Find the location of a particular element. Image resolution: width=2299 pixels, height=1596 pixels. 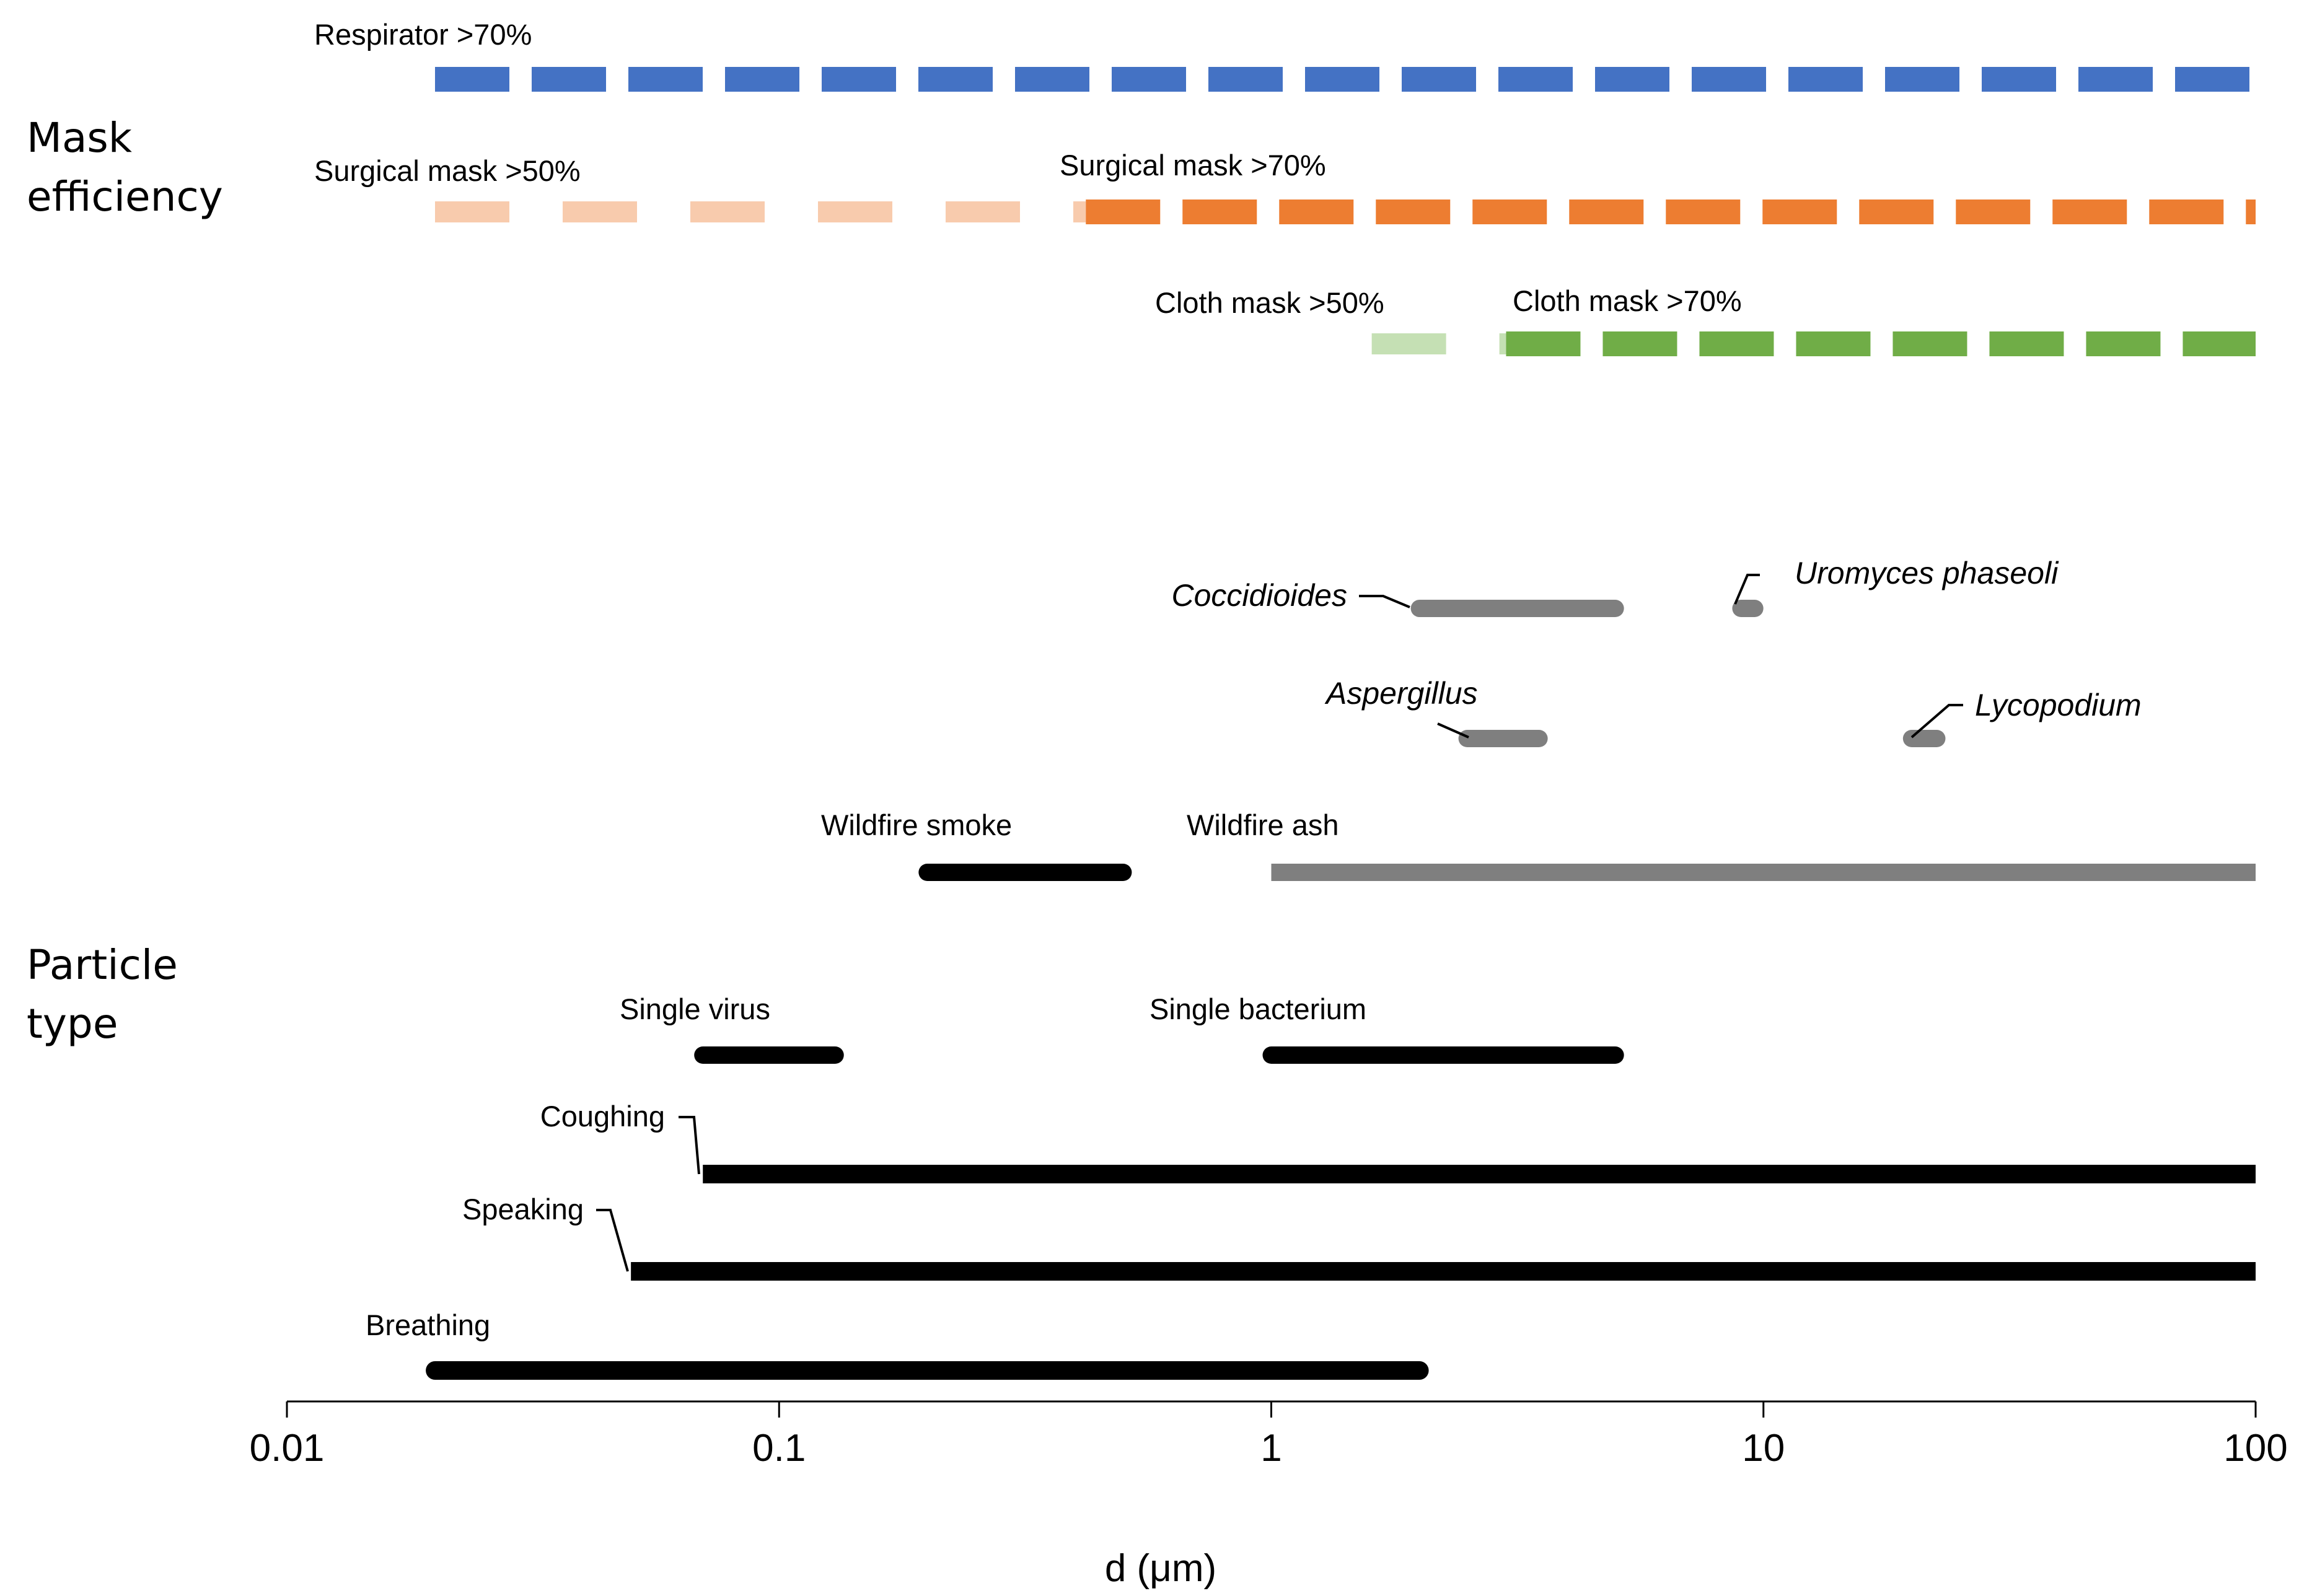

x-axis is located at coordinates (1271, 1409).